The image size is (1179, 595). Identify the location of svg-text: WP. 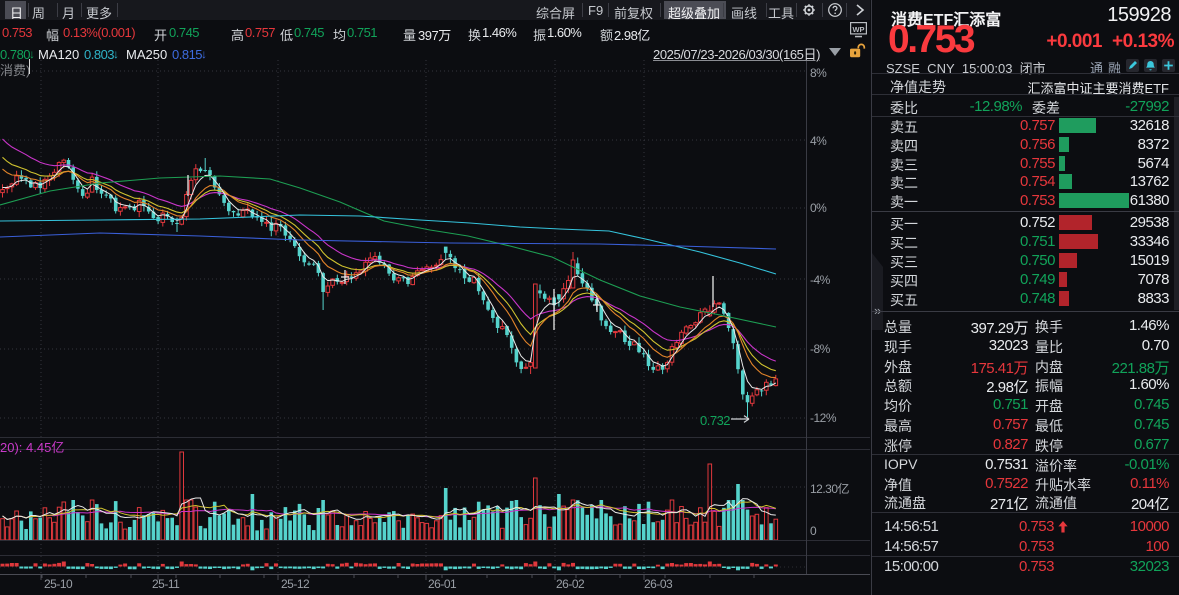
(858, 29).